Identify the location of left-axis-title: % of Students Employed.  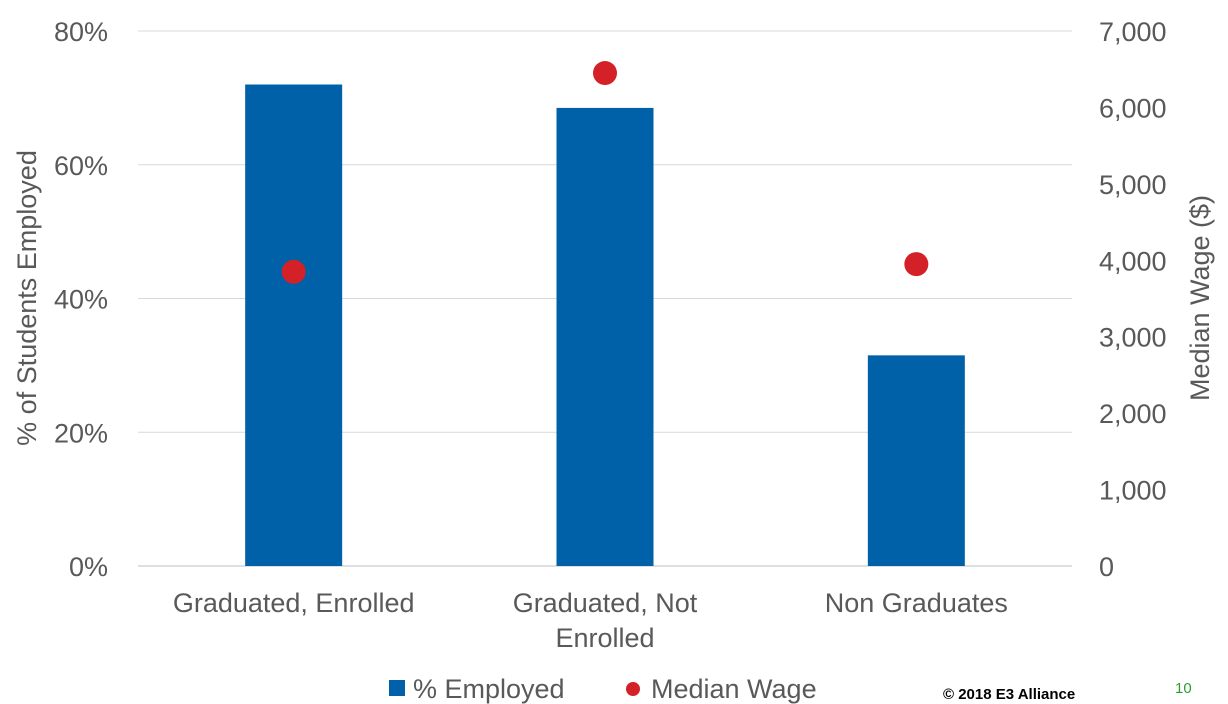
(27, 298).